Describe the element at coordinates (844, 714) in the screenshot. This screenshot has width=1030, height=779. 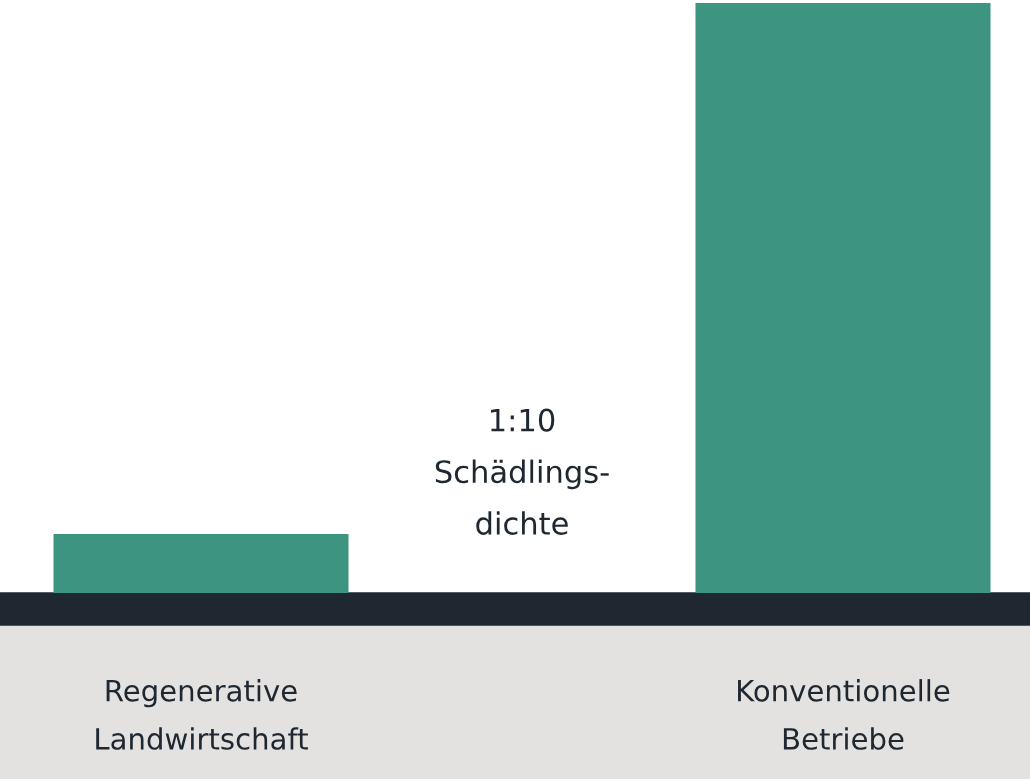
I see `x-tick-label: Konventionelle Betriebe` at that location.